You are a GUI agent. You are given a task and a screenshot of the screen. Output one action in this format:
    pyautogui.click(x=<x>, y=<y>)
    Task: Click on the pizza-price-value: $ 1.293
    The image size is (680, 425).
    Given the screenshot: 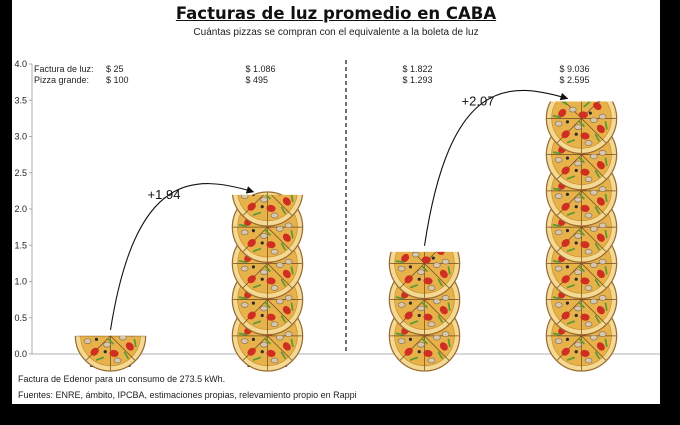 What is the action you would take?
    pyautogui.click(x=418, y=80)
    